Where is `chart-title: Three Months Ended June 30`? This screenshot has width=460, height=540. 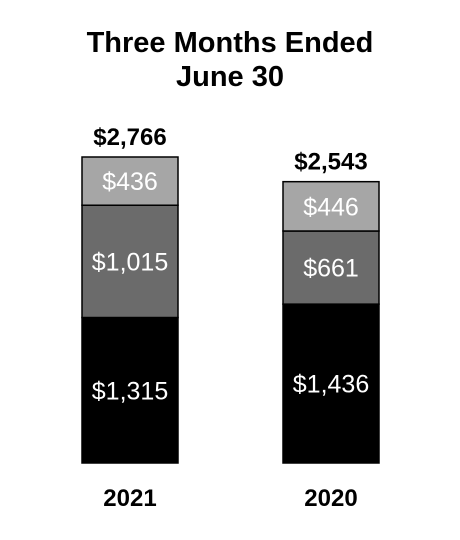 chart-title: Three Months Ended June 30 is located at coordinates (230, 60).